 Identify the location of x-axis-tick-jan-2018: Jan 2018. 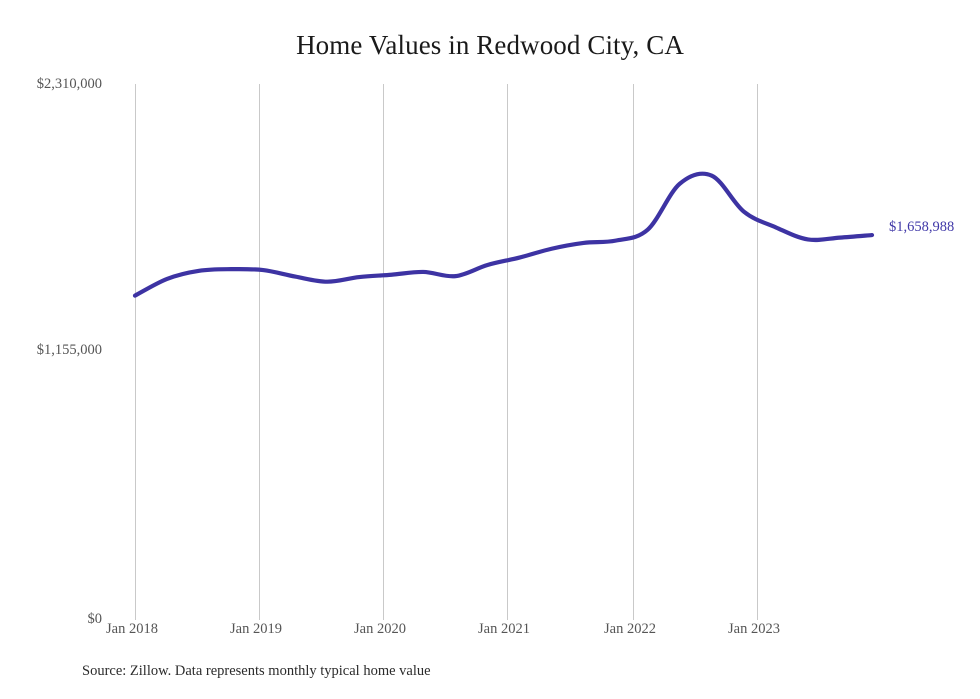
(132, 629).